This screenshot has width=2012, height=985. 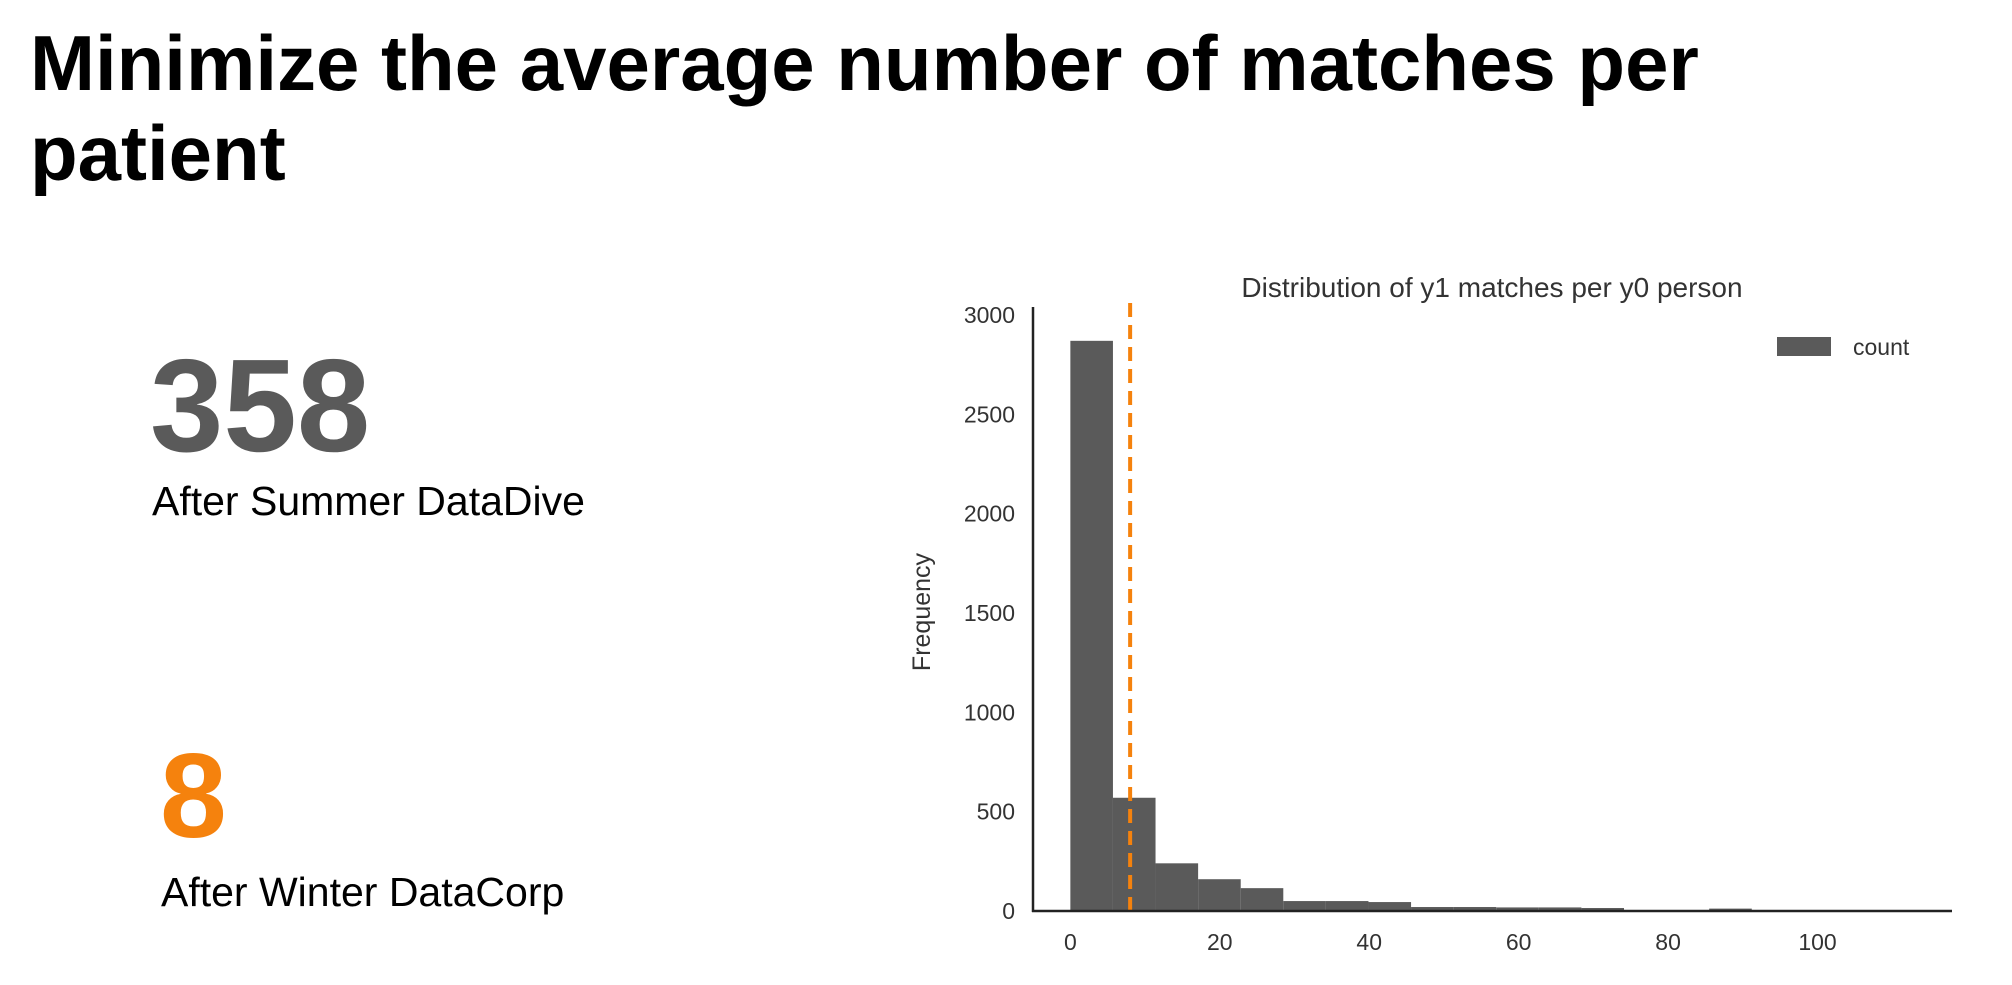 I want to click on y-tick-label: 2000, so click(x=989, y=514).